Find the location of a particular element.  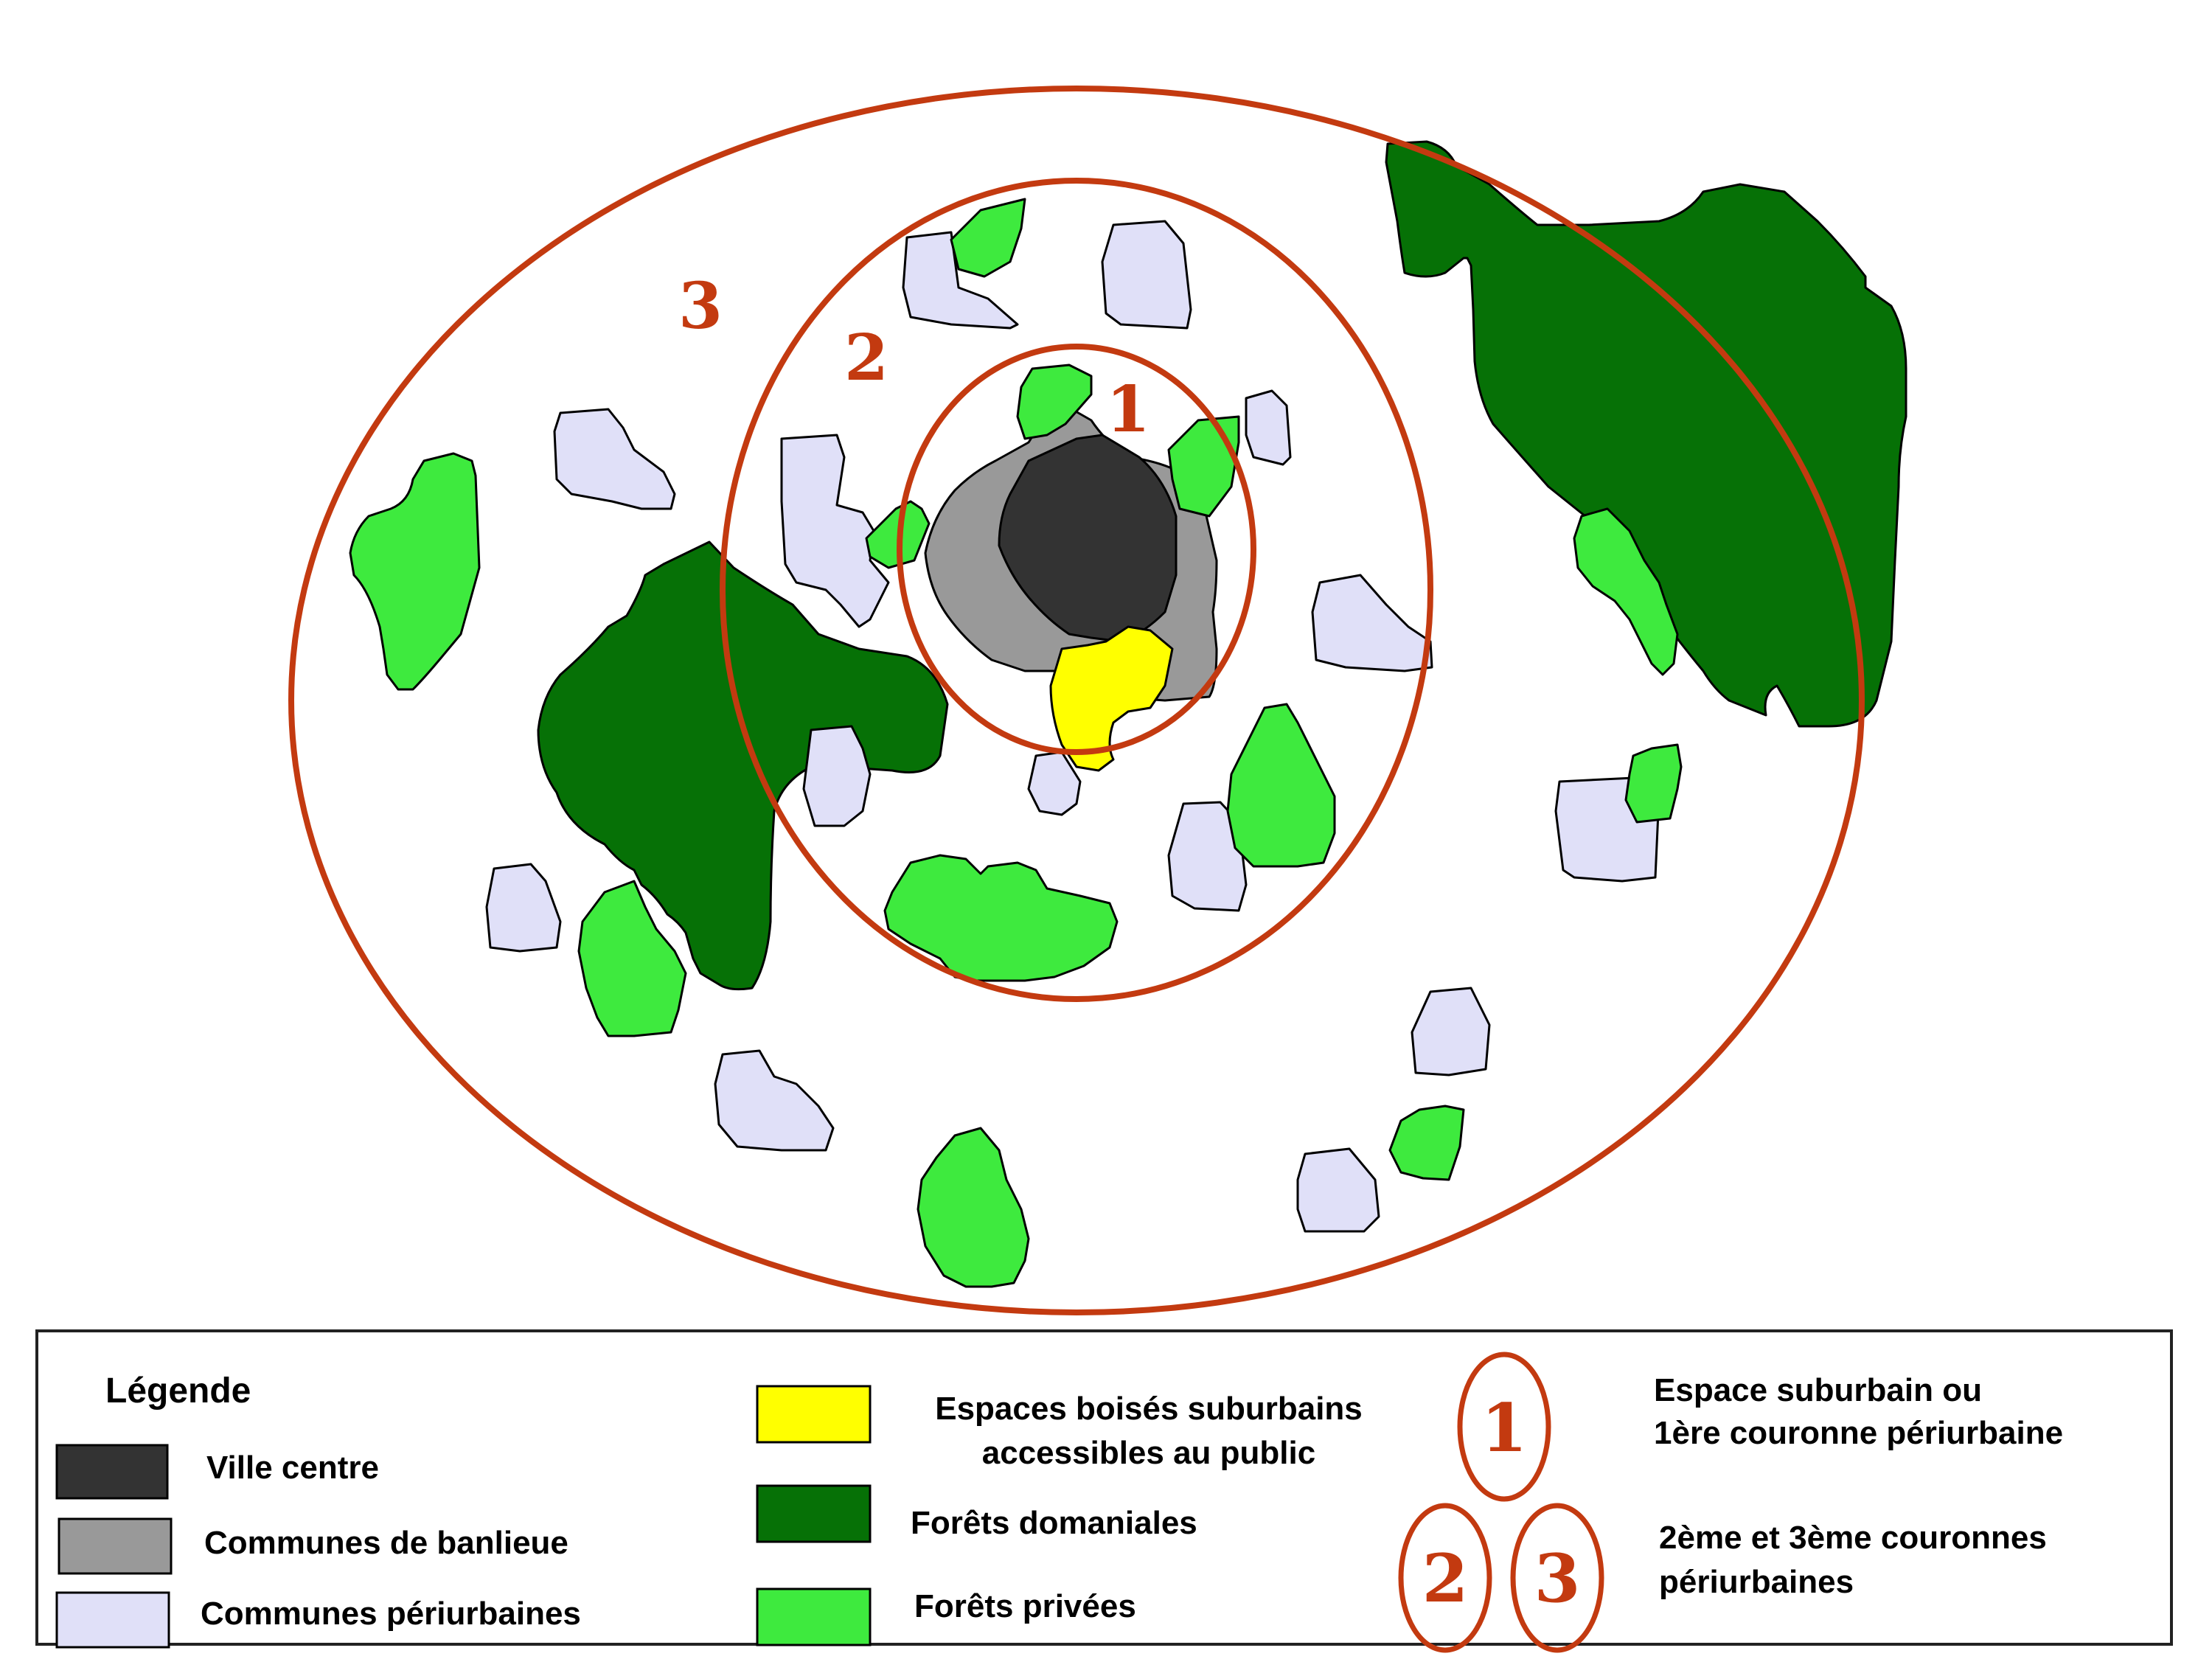

foret-domaniale-west is located at coordinates (743, 765).